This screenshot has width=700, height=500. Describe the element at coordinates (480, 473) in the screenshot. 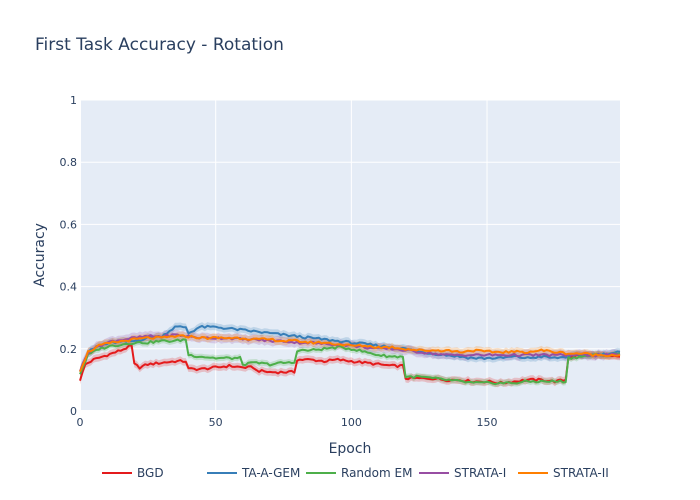

I see `legend-label: STRATA-I` at that location.